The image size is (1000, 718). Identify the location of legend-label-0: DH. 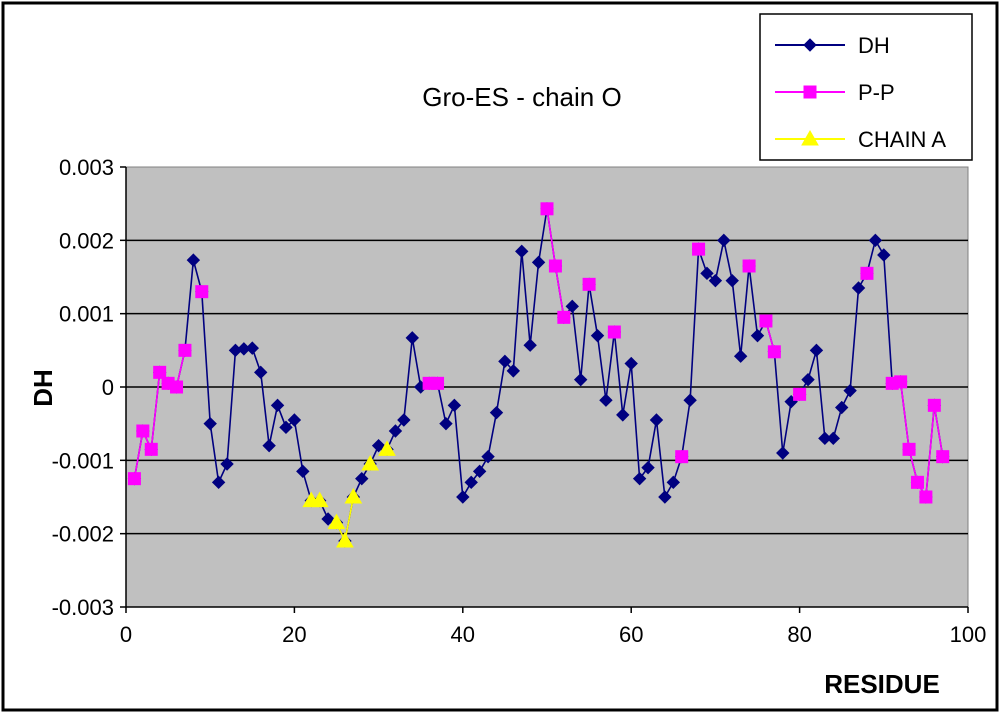
(874, 45).